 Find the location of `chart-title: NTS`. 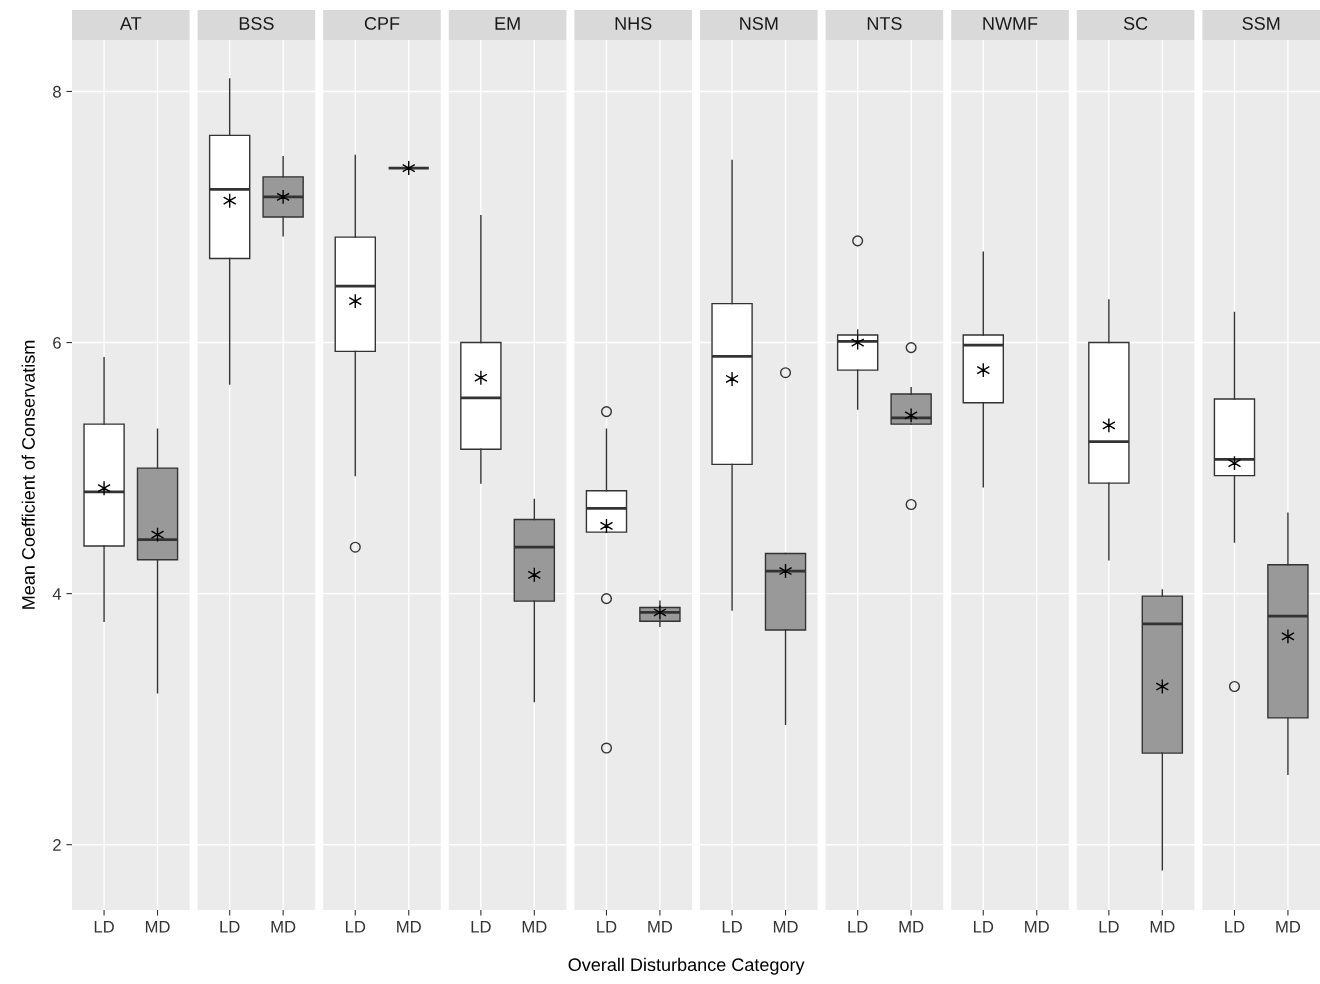

chart-title: NTS is located at coordinates (884, 23).